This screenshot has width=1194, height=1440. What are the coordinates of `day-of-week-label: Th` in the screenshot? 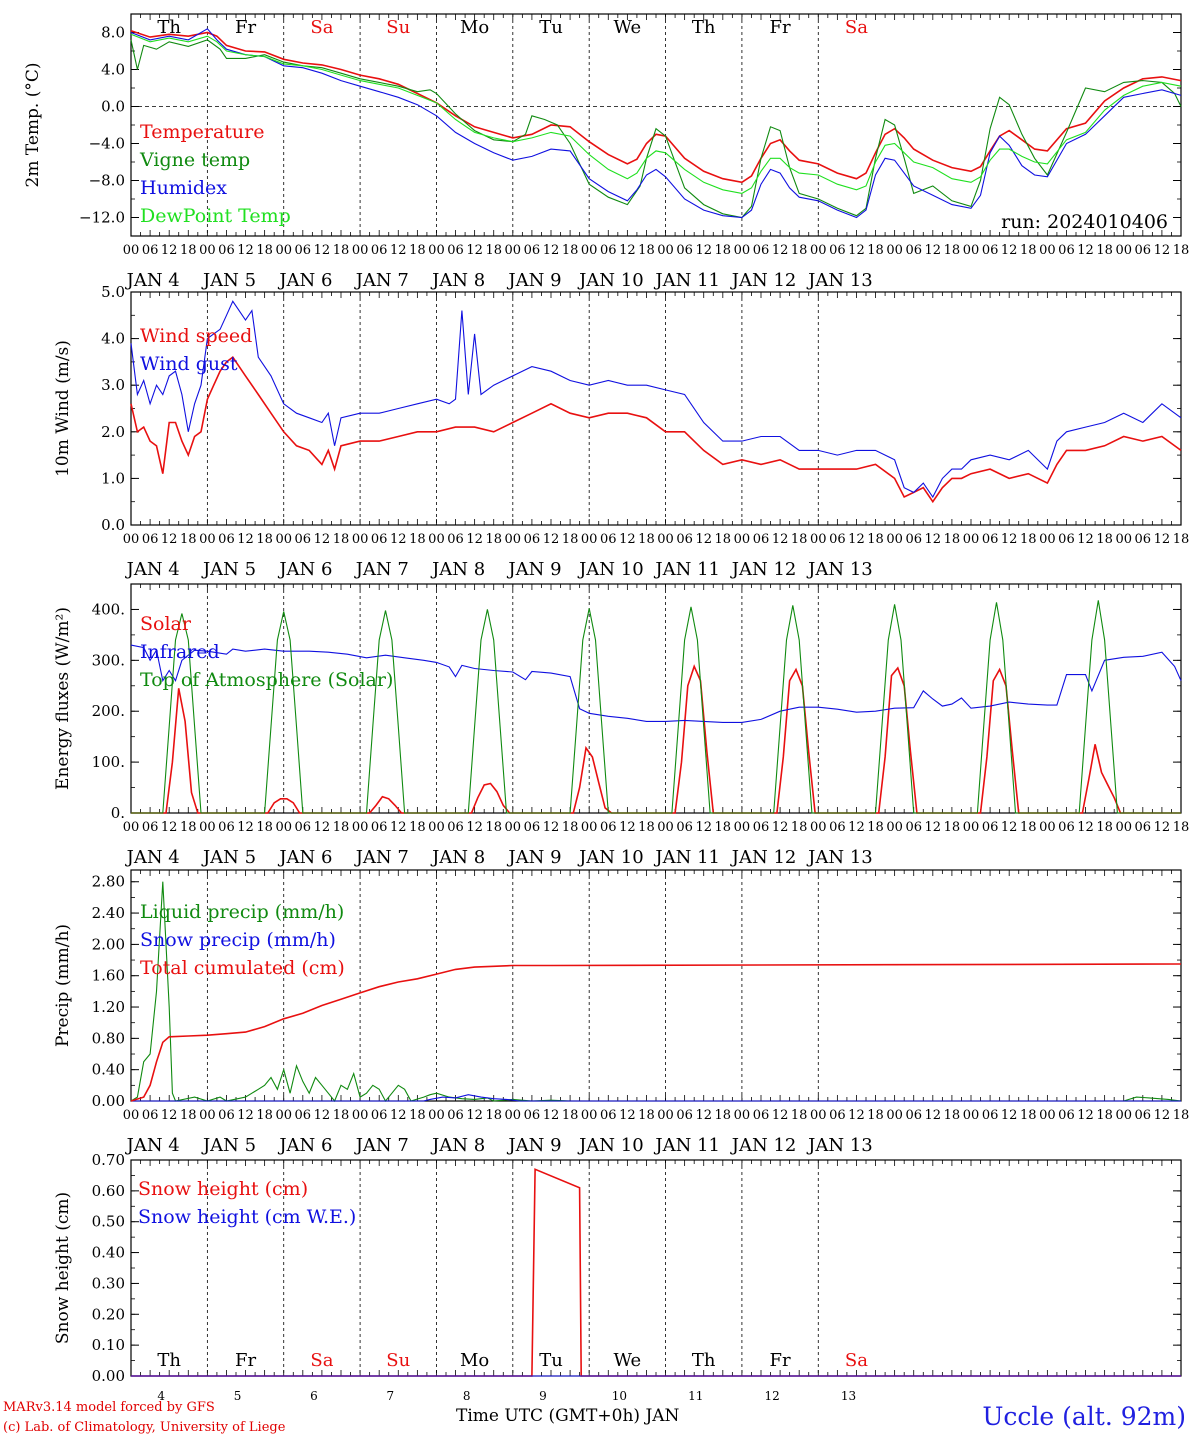 It's located at (169, 1360).